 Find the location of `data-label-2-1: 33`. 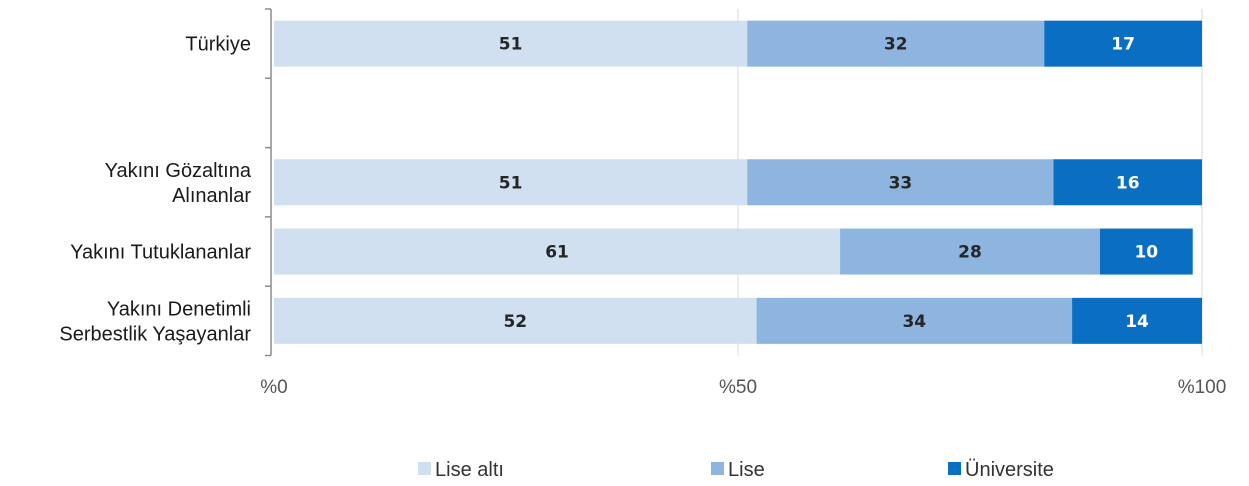

data-label-2-1: 33 is located at coordinates (901, 183).